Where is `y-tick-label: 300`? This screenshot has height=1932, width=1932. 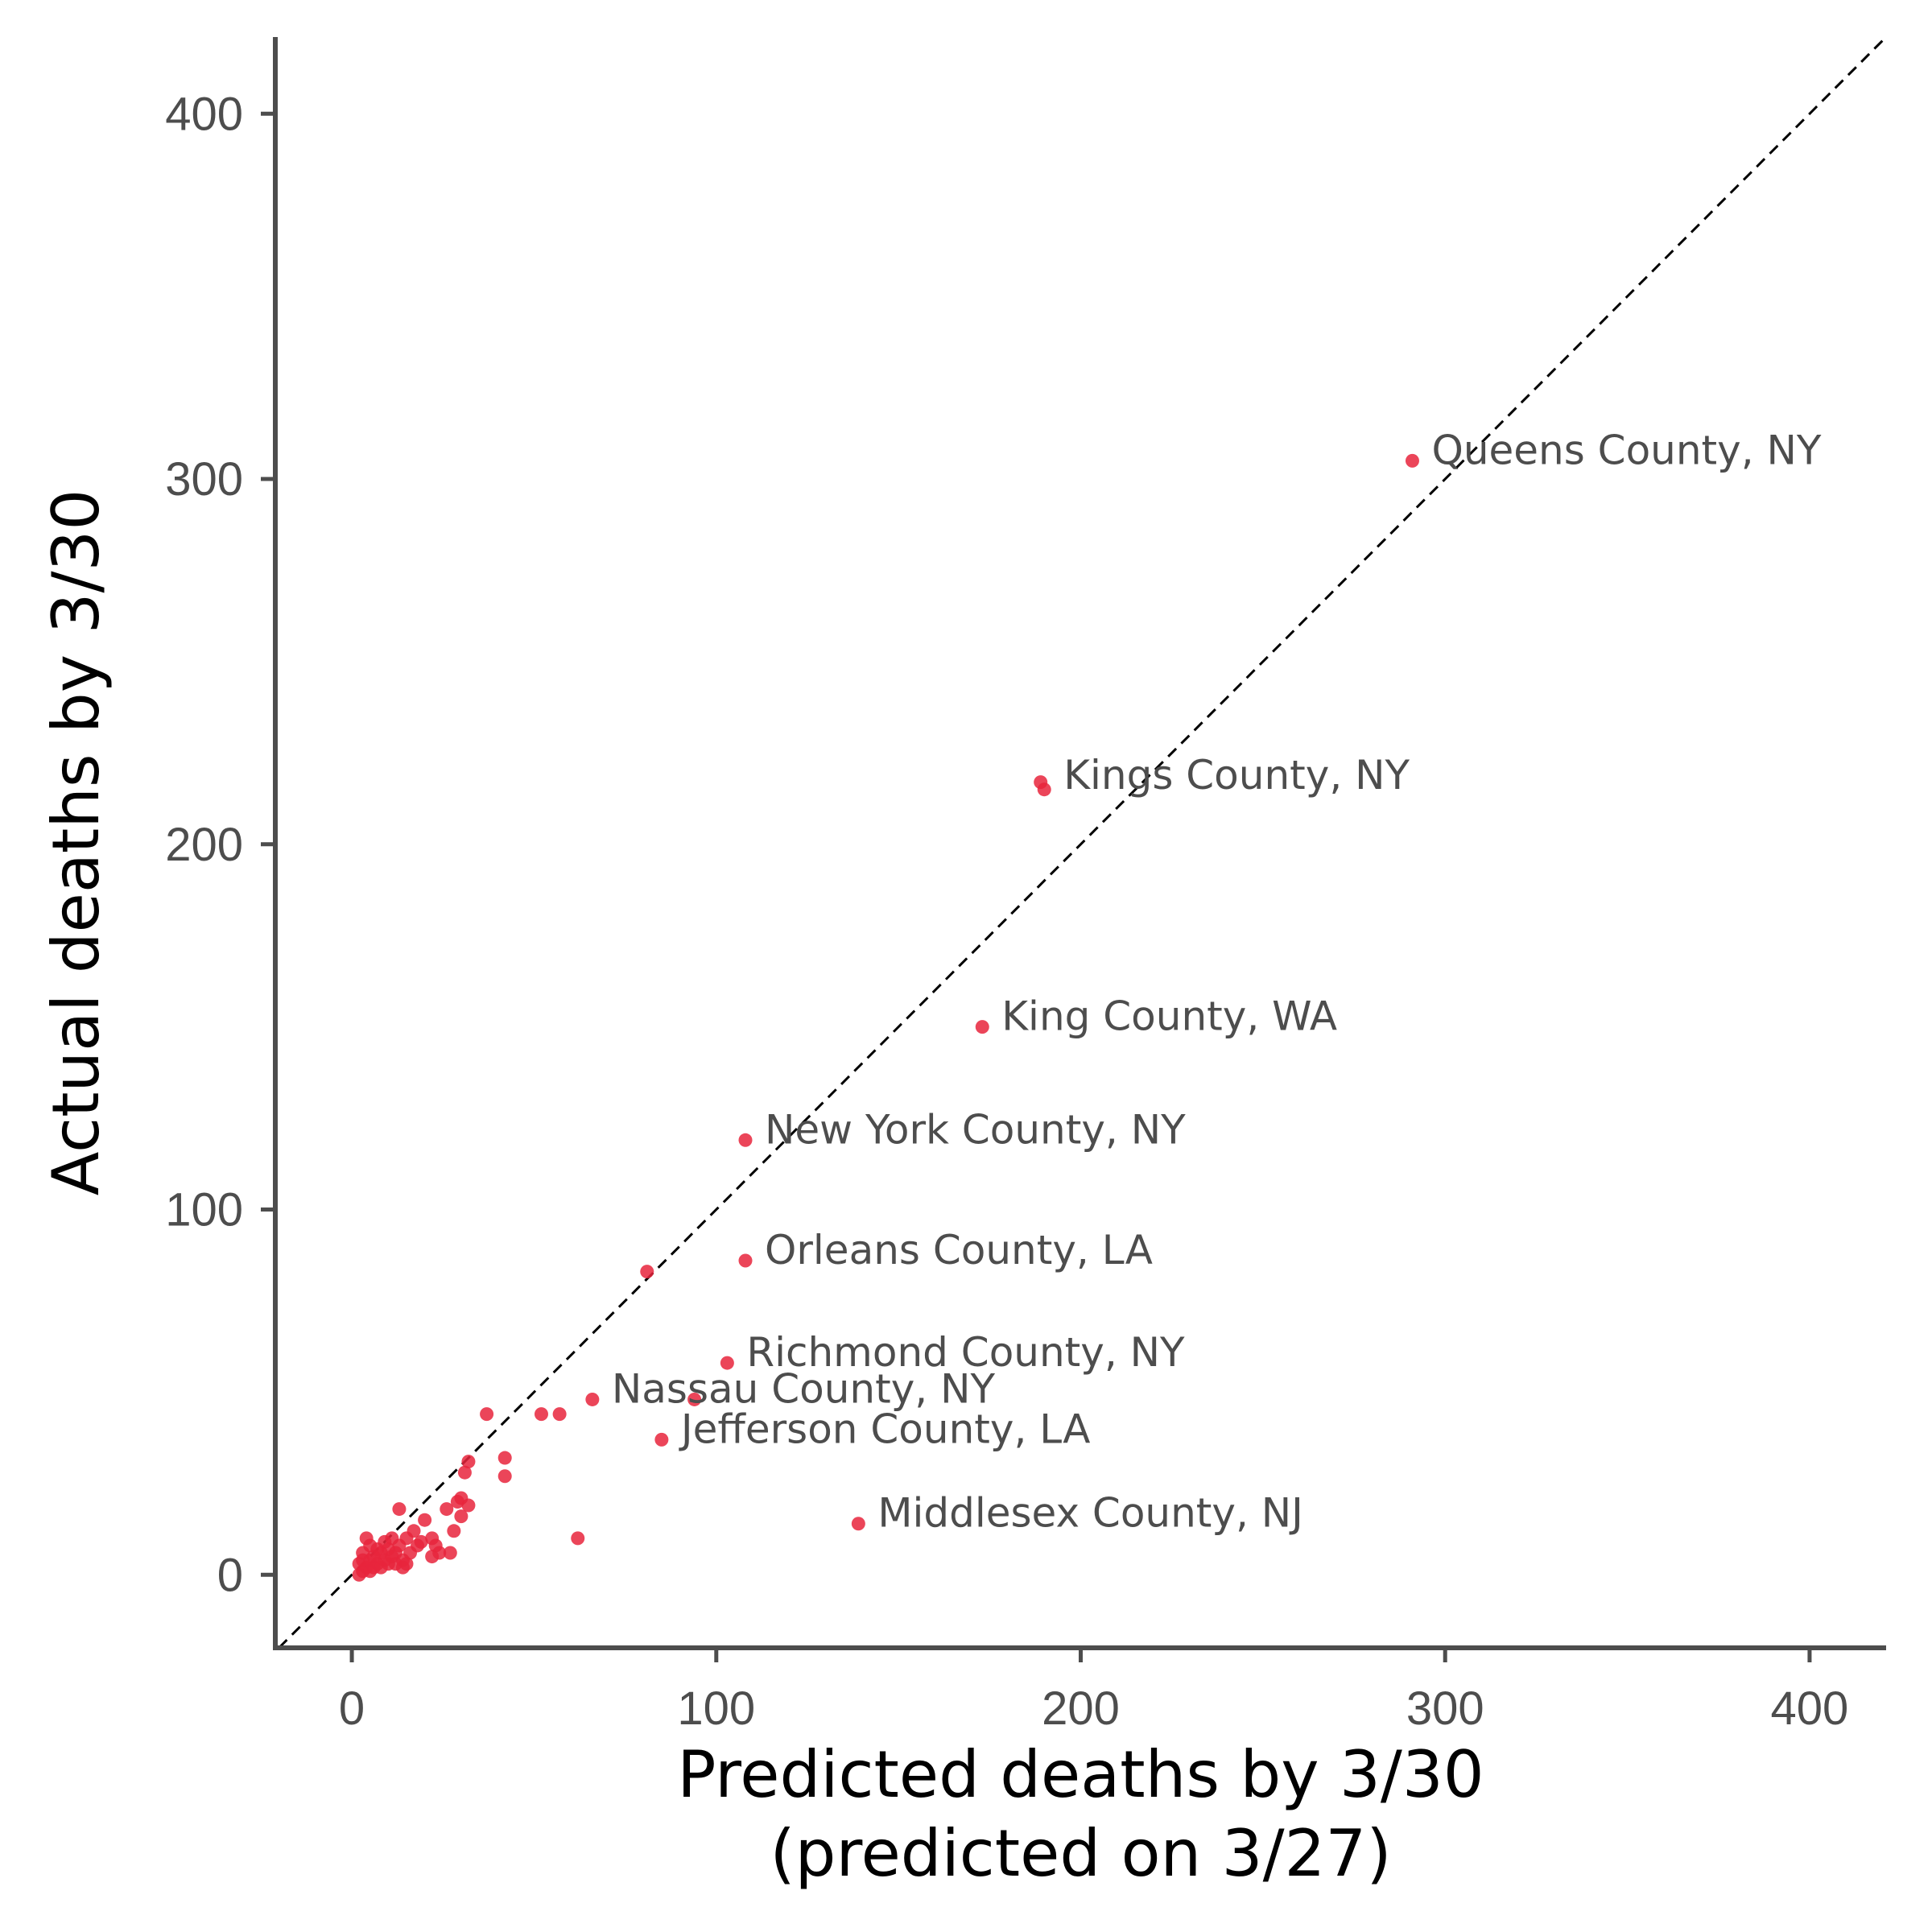
y-tick-label: 300 is located at coordinates (204, 479).